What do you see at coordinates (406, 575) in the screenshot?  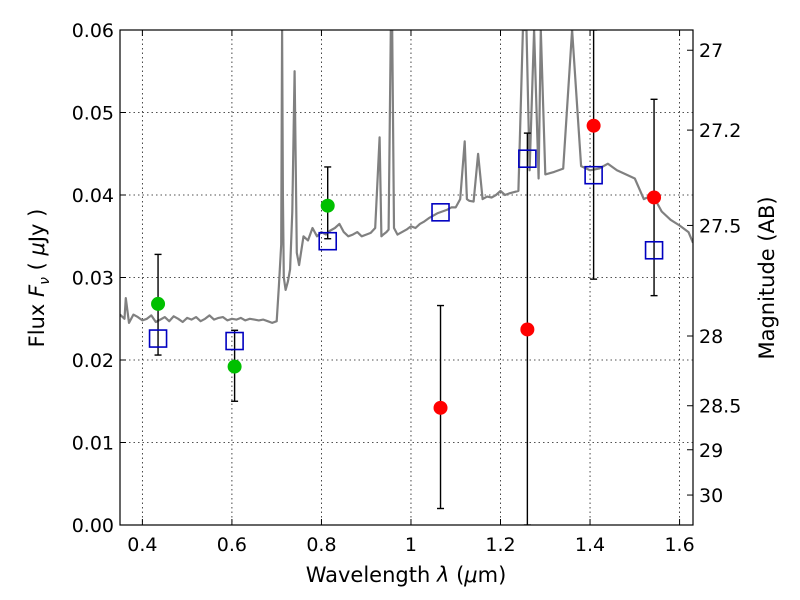 I see `x-axis-label: Wavelength λ (μm)` at bounding box center [406, 575].